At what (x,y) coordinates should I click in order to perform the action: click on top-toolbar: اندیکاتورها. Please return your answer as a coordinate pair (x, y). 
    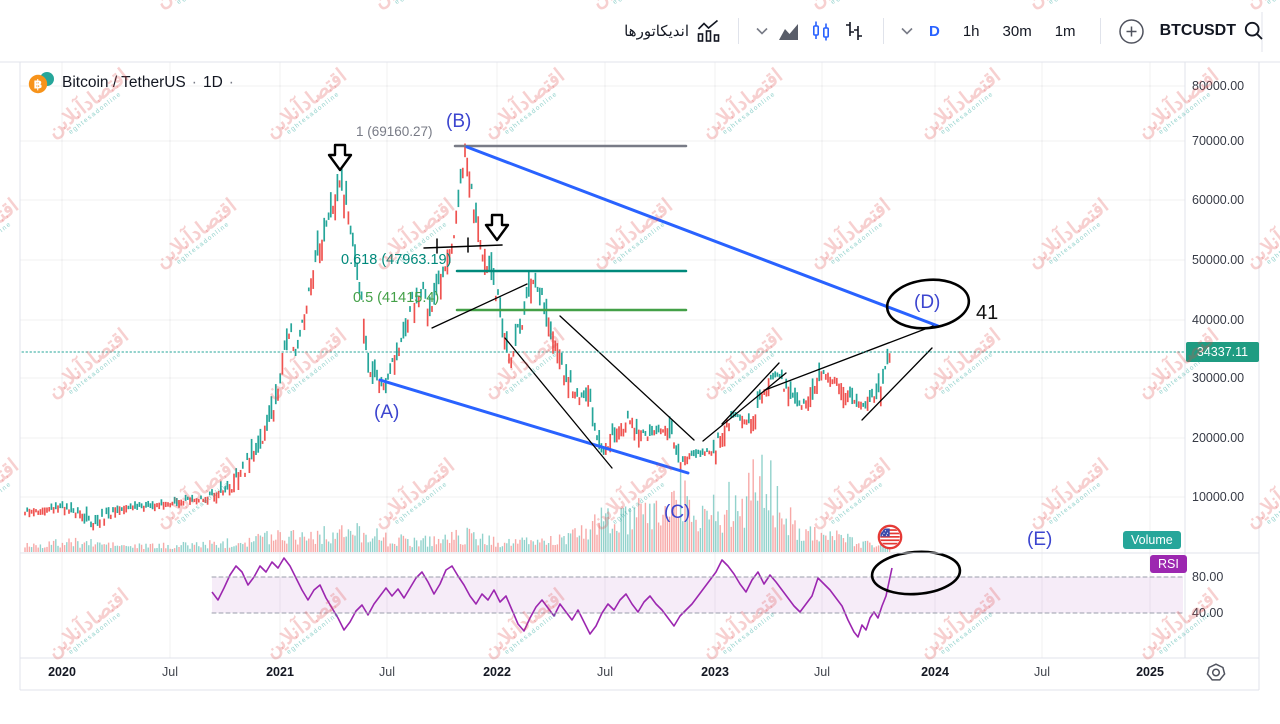
    Looking at the image, I should click on (944, 31).